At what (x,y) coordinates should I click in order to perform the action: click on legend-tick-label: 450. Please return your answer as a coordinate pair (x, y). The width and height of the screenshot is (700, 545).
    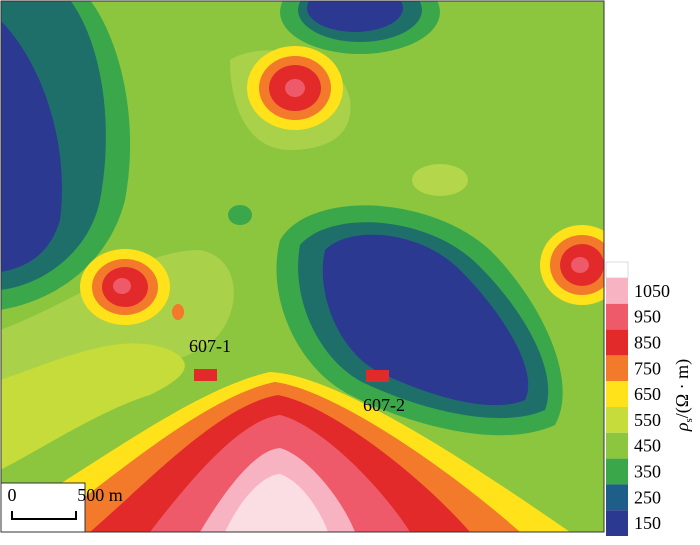
    Looking at the image, I should click on (647, 446).